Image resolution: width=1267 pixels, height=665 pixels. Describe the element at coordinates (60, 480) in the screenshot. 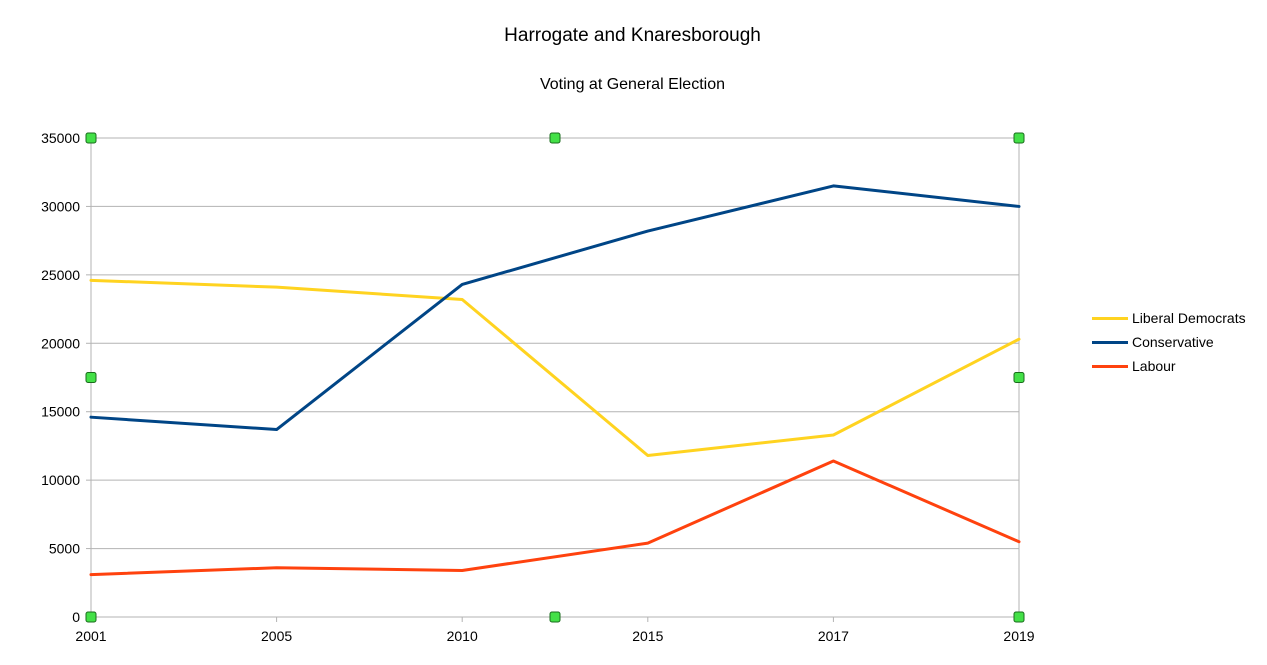

I see `y-tick-label: 10000` at that location.